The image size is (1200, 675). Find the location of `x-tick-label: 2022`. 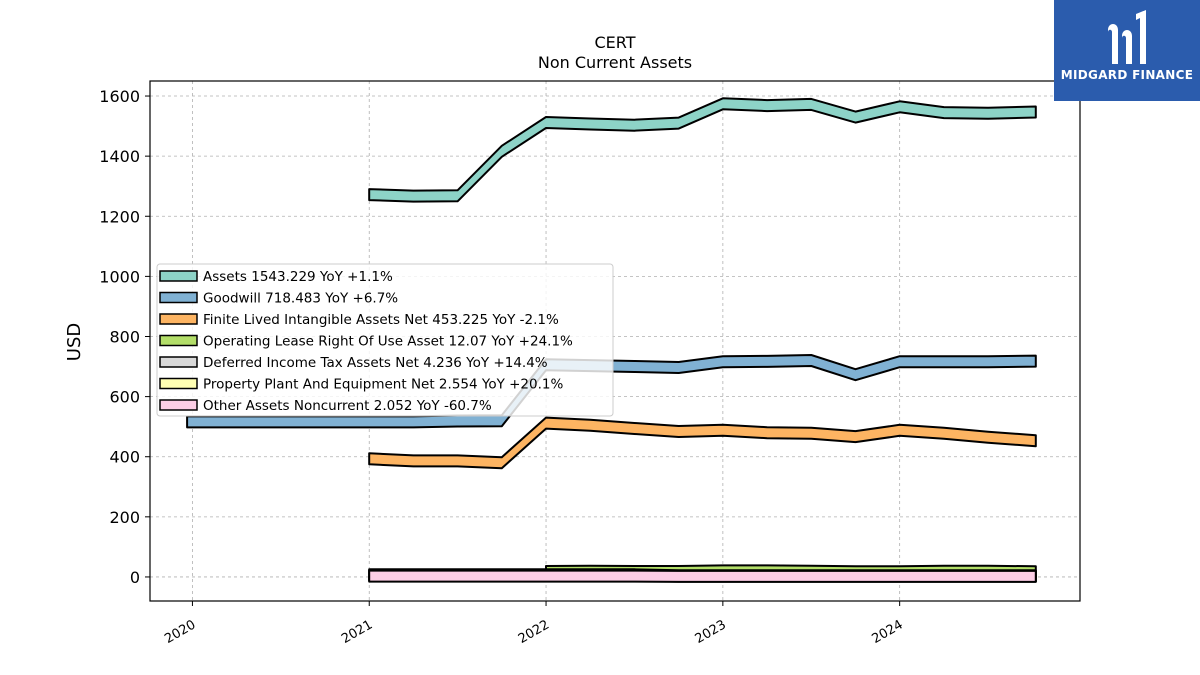

x-tick-label: 2022 is located at coordinates (534, 632).